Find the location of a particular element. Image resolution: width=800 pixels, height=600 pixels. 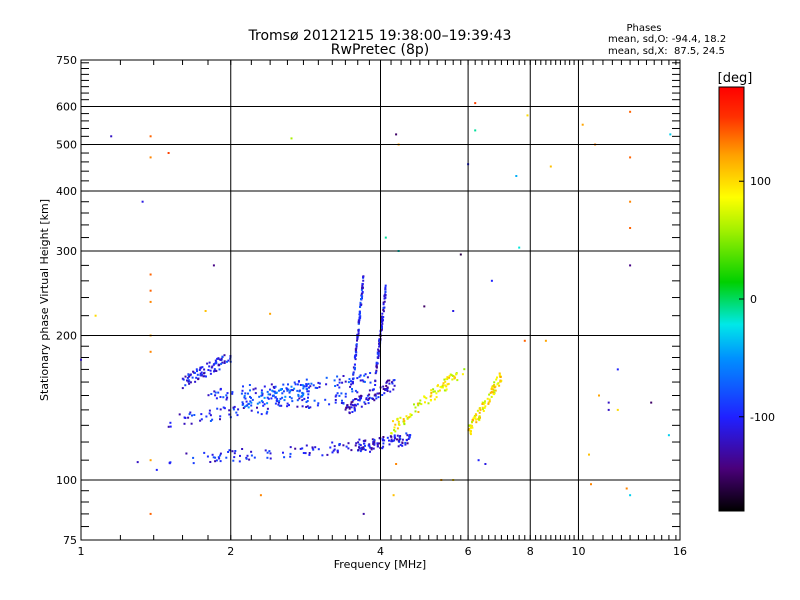

x-tick-label: 2 is located at coordinates (230, 551).